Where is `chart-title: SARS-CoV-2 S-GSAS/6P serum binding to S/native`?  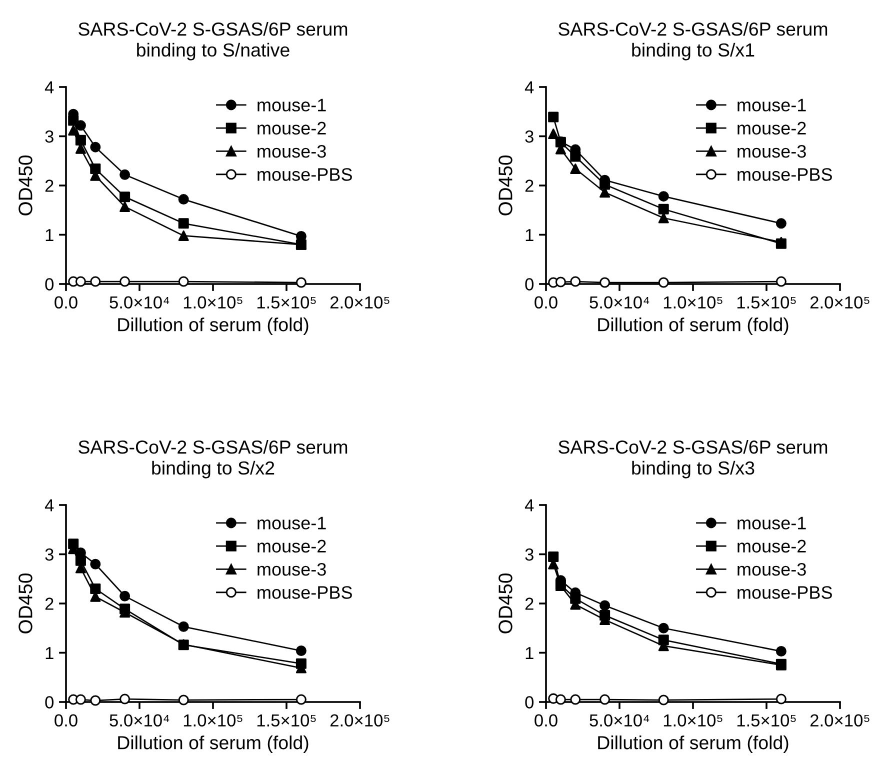 chart-title: SARS-CoV-2 S-GSAS/6P serum binding to S/native is located at coordinates (213, 41).